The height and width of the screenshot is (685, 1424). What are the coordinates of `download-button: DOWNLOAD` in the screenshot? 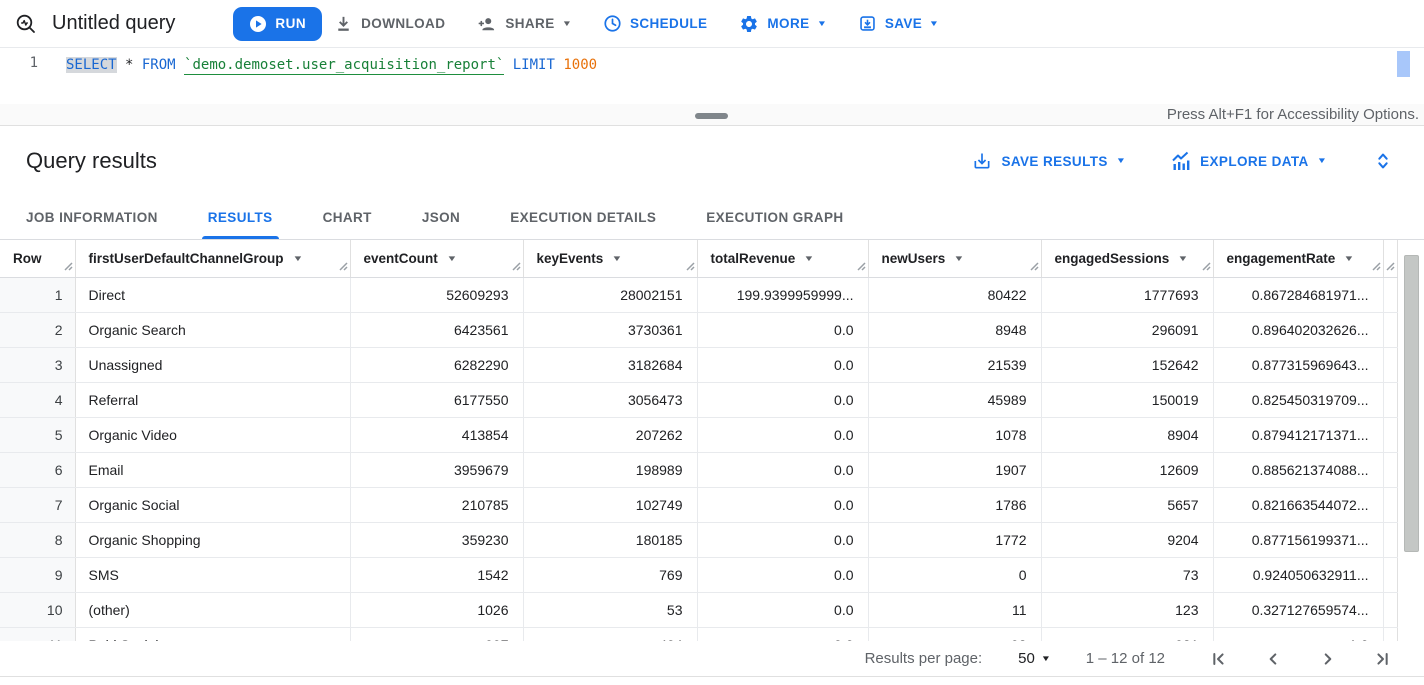 It's located at (389, 23).